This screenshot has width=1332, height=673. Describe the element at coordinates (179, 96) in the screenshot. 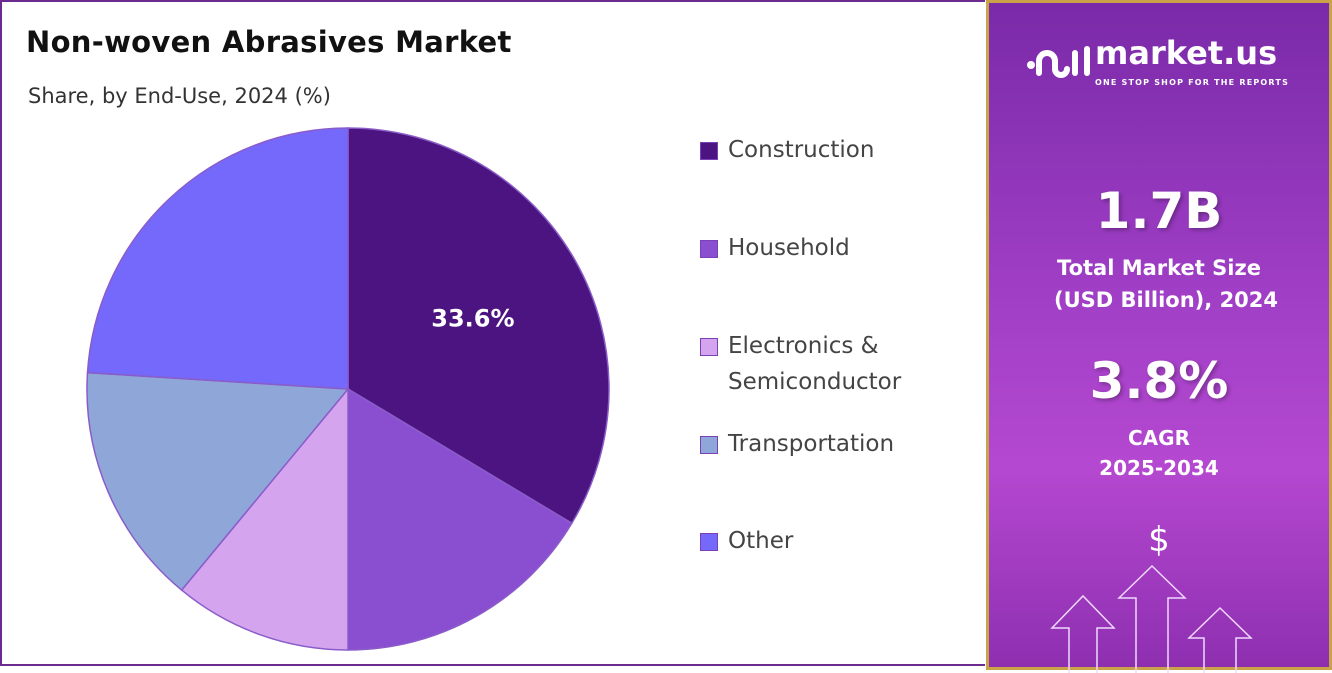

I see `chart-subtitle: Share, by End-Use, 2024 (%)` at that location.